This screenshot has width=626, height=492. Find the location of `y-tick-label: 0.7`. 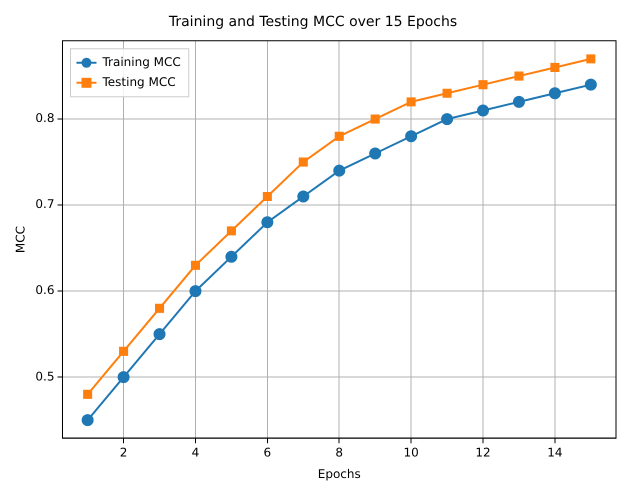

y-tick-label: 0.7 is located at coordinates (44, 204).